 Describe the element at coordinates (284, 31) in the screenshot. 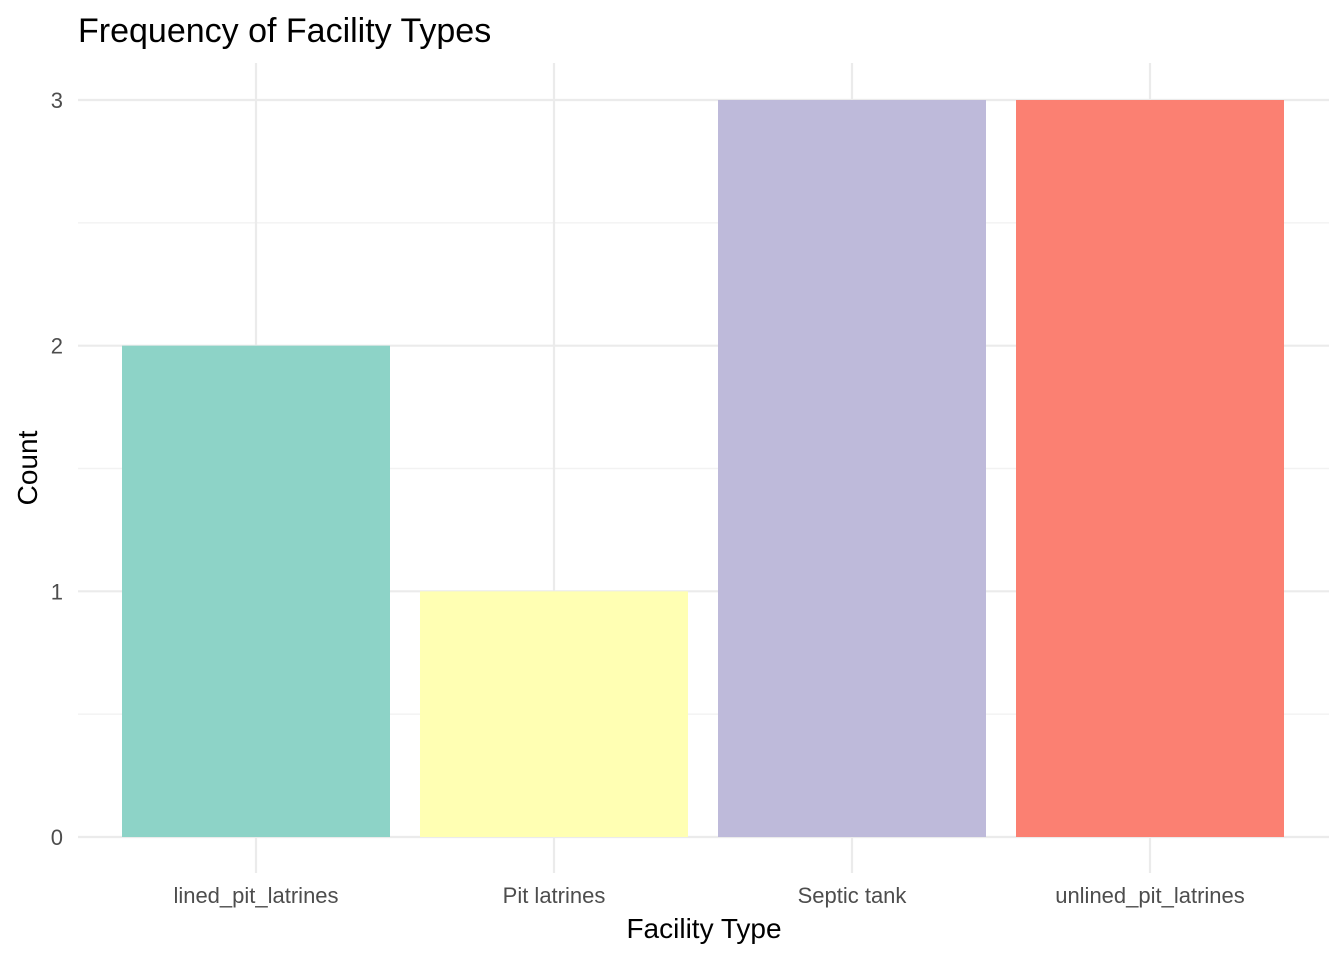

I see `chart-title: Frequency of Facility Types` at that location.